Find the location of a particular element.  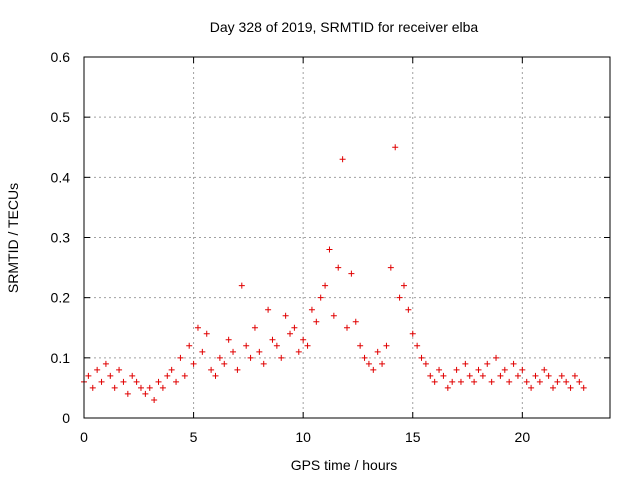

y-tick-label: 0.6 is located at coordinates (61, 57).